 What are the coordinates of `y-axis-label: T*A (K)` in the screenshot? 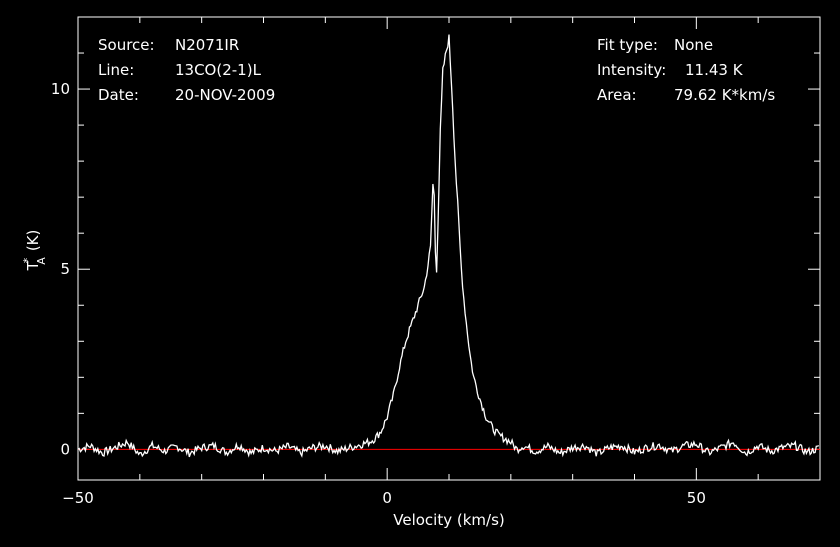 It's located at (34, 251).